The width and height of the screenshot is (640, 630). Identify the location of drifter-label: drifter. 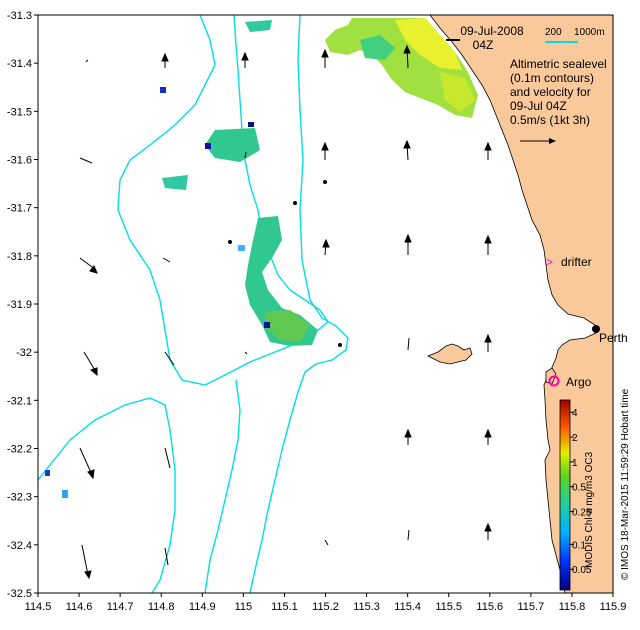
(576, 262).